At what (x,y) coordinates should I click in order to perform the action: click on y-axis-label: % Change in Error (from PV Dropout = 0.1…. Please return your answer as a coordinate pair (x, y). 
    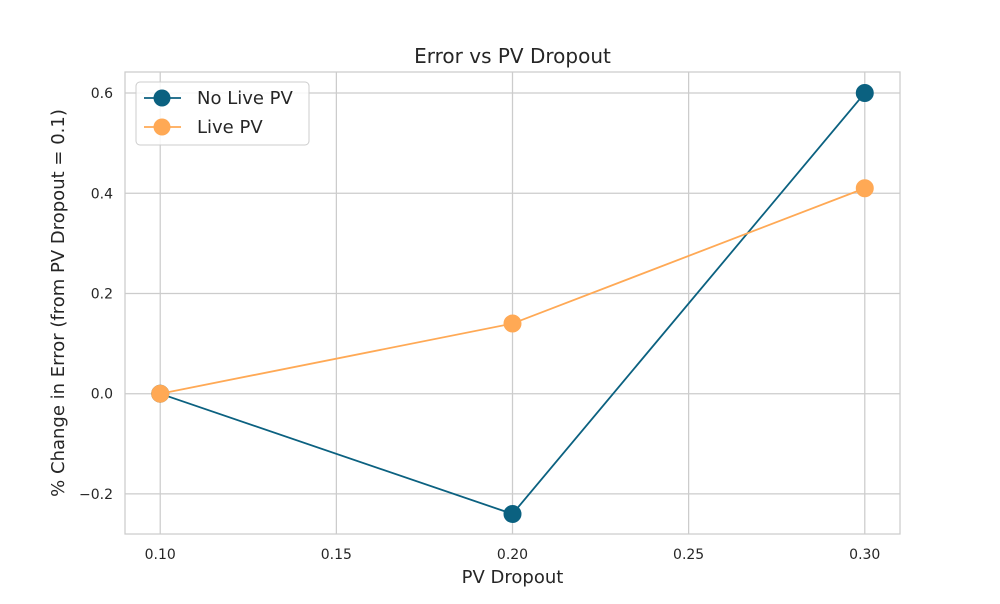
    Looking at the image, I should click on (58, 303).